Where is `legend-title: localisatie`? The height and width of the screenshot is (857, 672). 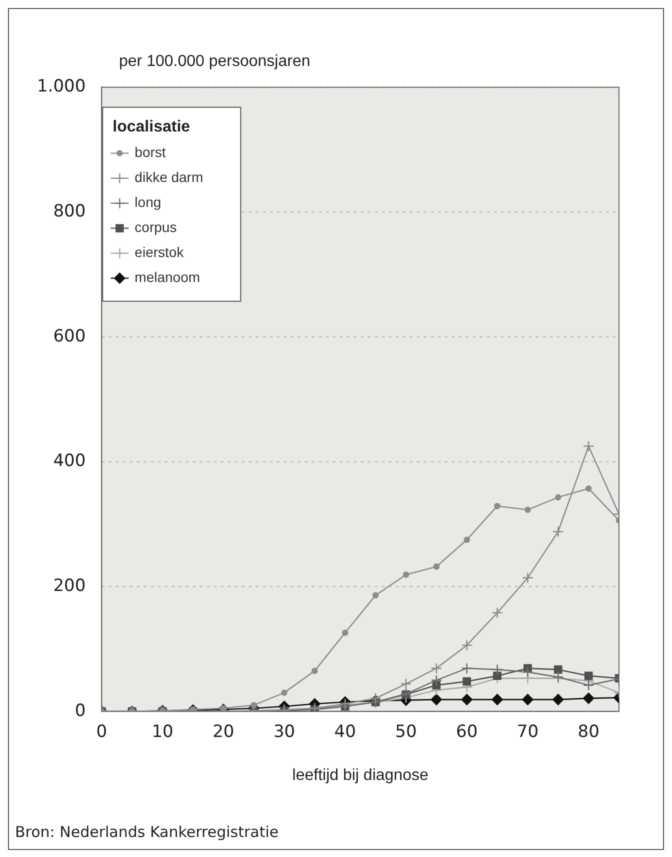
legend-title: localisatie is located at coordinates (151, 127).